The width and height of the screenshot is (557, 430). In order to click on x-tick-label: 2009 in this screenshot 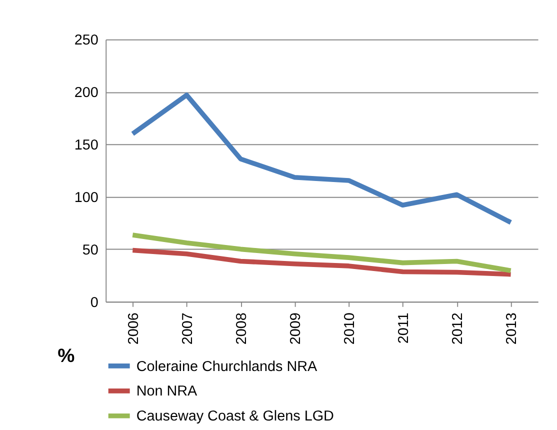, I will do `click(296, 328)`.